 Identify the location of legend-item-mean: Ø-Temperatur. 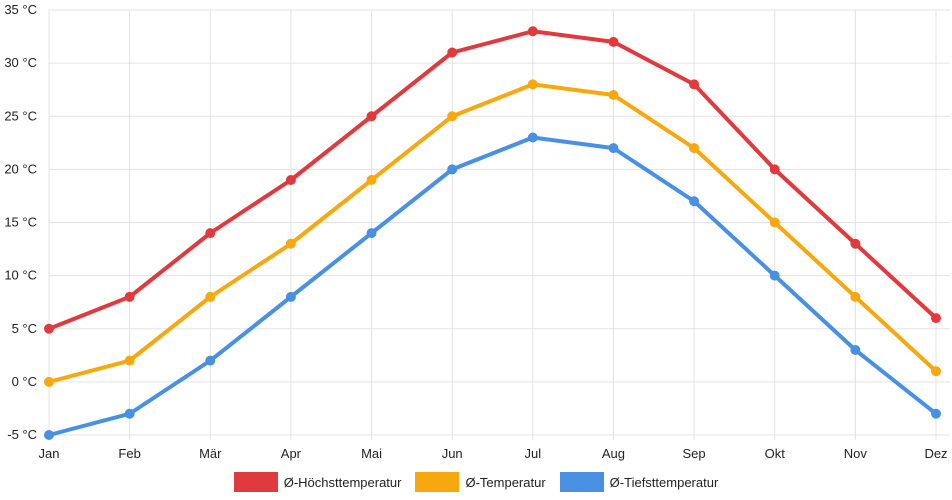
(480, 482).